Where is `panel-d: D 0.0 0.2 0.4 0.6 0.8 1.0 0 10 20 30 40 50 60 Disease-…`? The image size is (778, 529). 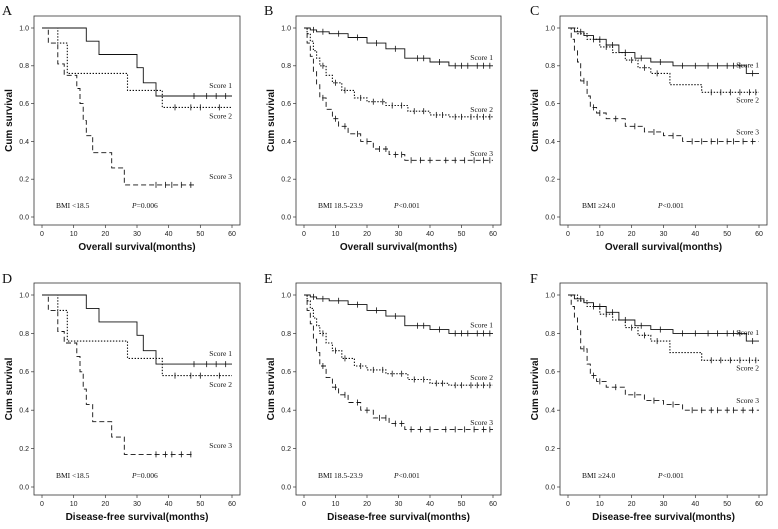 panel-d: D 0.0 0.2 0.4 0.6 0.8 1.0 0 10 20 30 40 50 60 Disease-… is located at coordinates (121, 397).